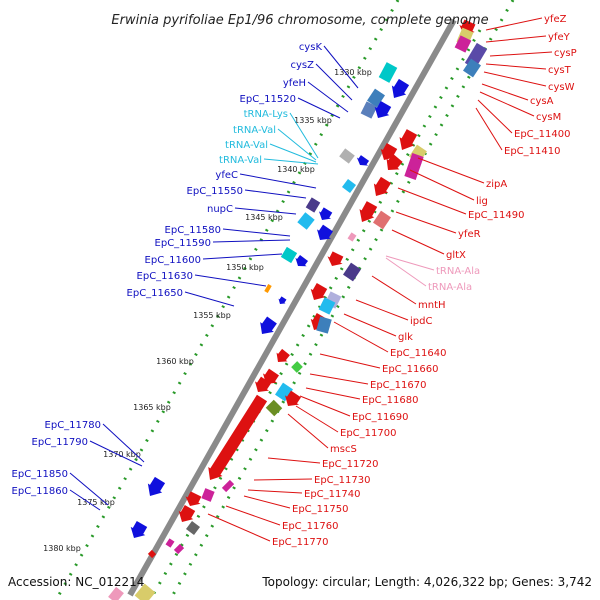 The width and height of the screenshot is (600, 600). I want to click on gene-label: EpC_11750, so click(320, 509).